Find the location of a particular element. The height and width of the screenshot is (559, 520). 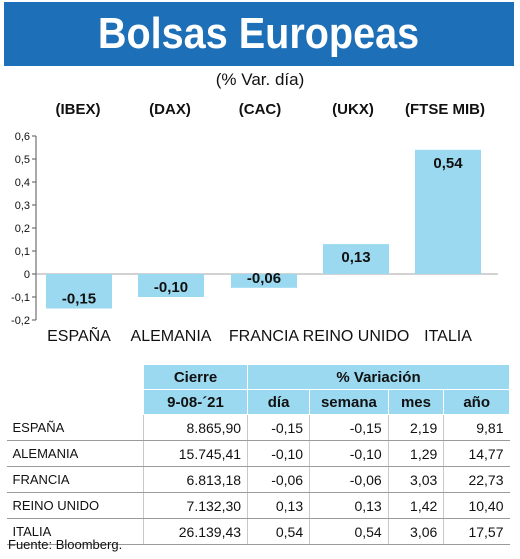

page-title: Bolsas Europeas is located at coordinates (259, 33).